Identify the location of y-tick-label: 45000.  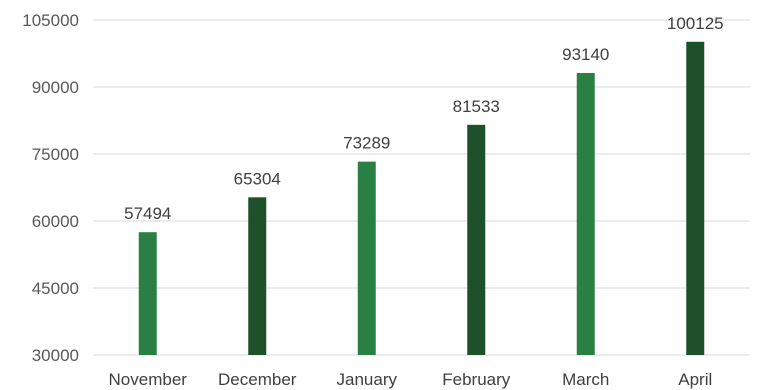
(55, 288).